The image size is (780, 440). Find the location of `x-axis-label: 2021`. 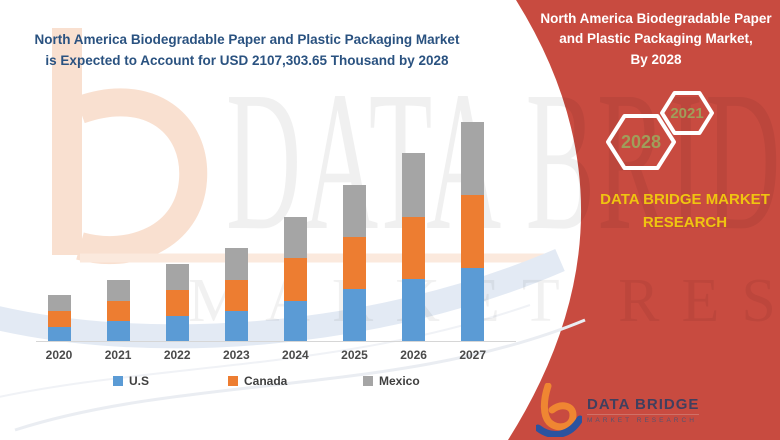

x-axis-label: 2021 is located at coordinates (118, 355).